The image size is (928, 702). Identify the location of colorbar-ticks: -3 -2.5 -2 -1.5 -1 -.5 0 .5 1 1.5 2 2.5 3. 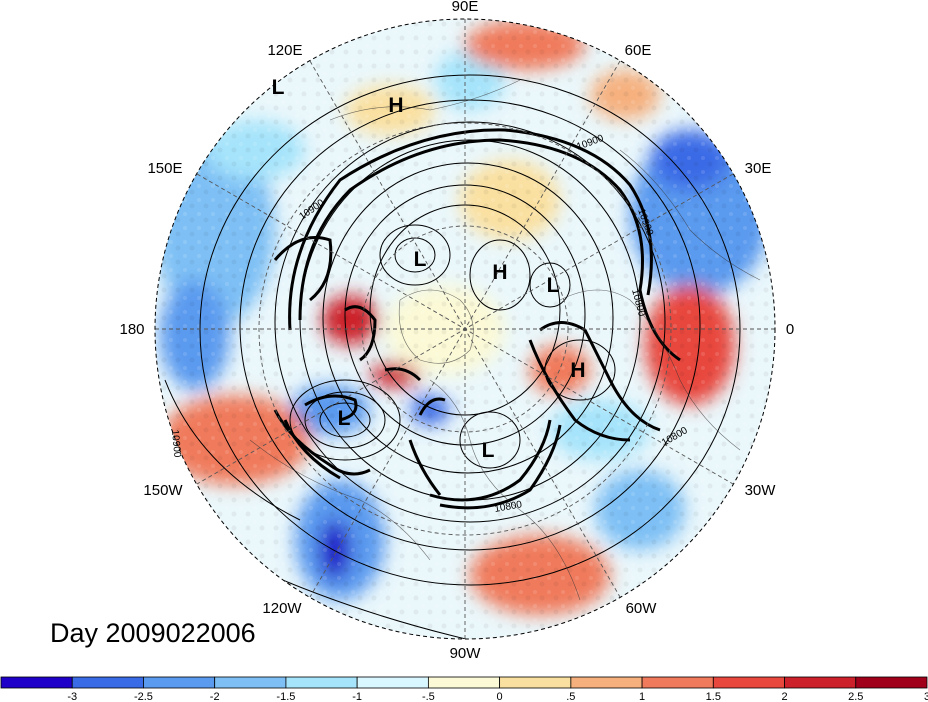
(497, 696).